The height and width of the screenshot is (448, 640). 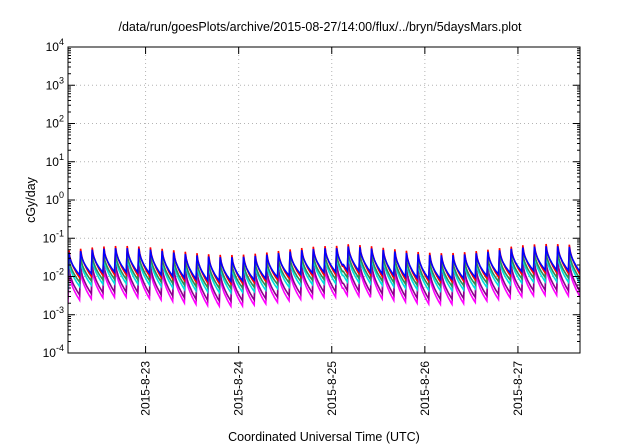 What do you see at coordinates (518, 388) in the screenshot?
I see `x-tick-label: 2015-8-27` at bounding box center [518, 388].